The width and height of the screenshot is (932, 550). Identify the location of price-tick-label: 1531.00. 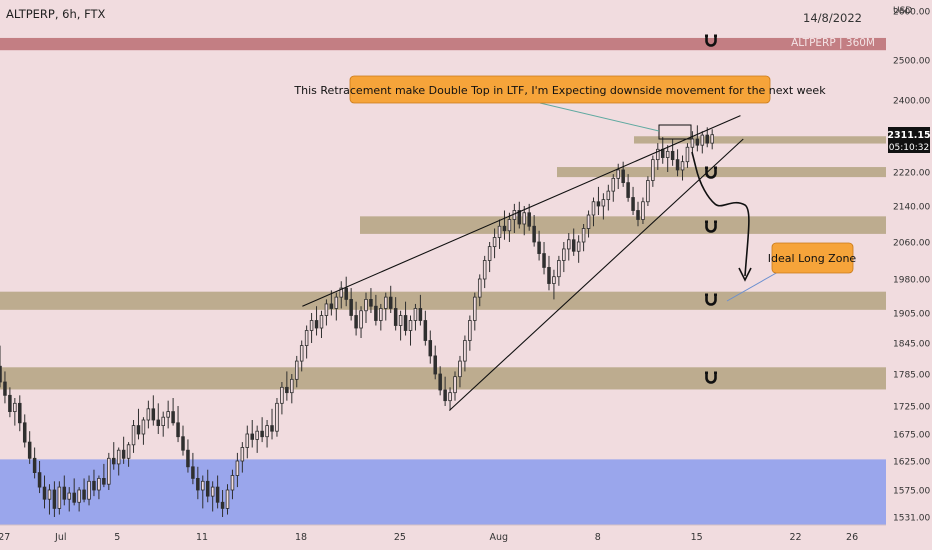
(911, 519).